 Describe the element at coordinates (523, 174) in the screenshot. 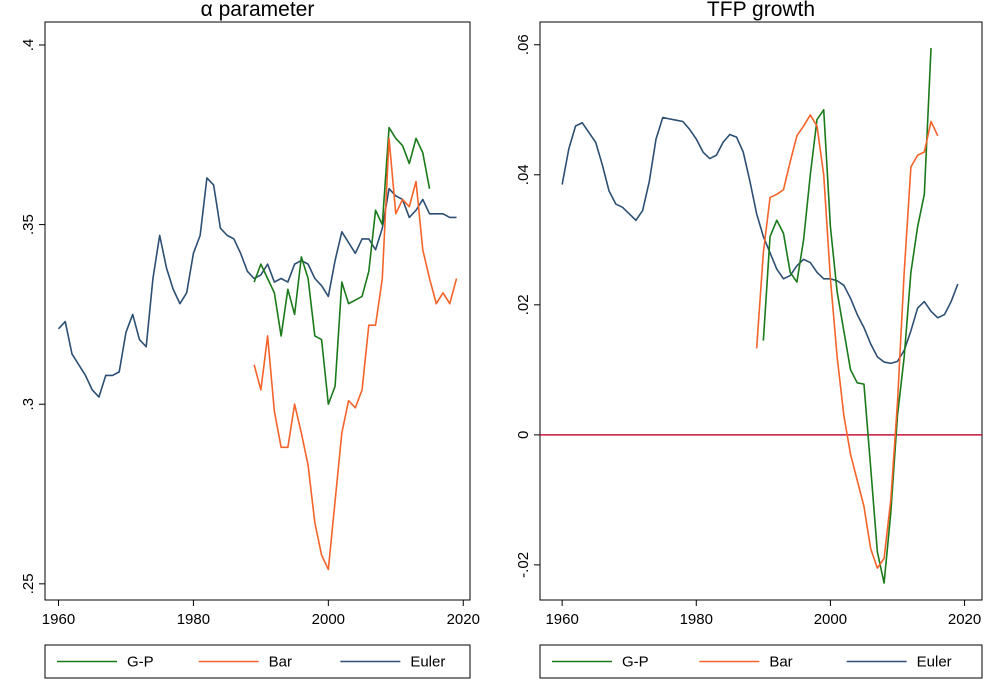

I see `y-tick-label: .04` at that location.